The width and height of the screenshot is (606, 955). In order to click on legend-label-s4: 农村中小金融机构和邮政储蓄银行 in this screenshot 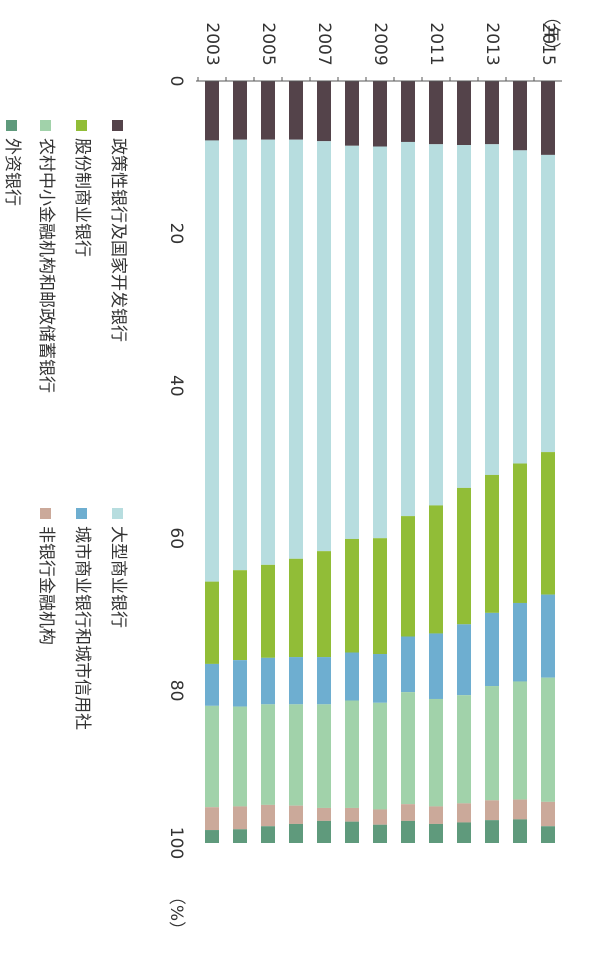, I will do `click(46, 265)`.